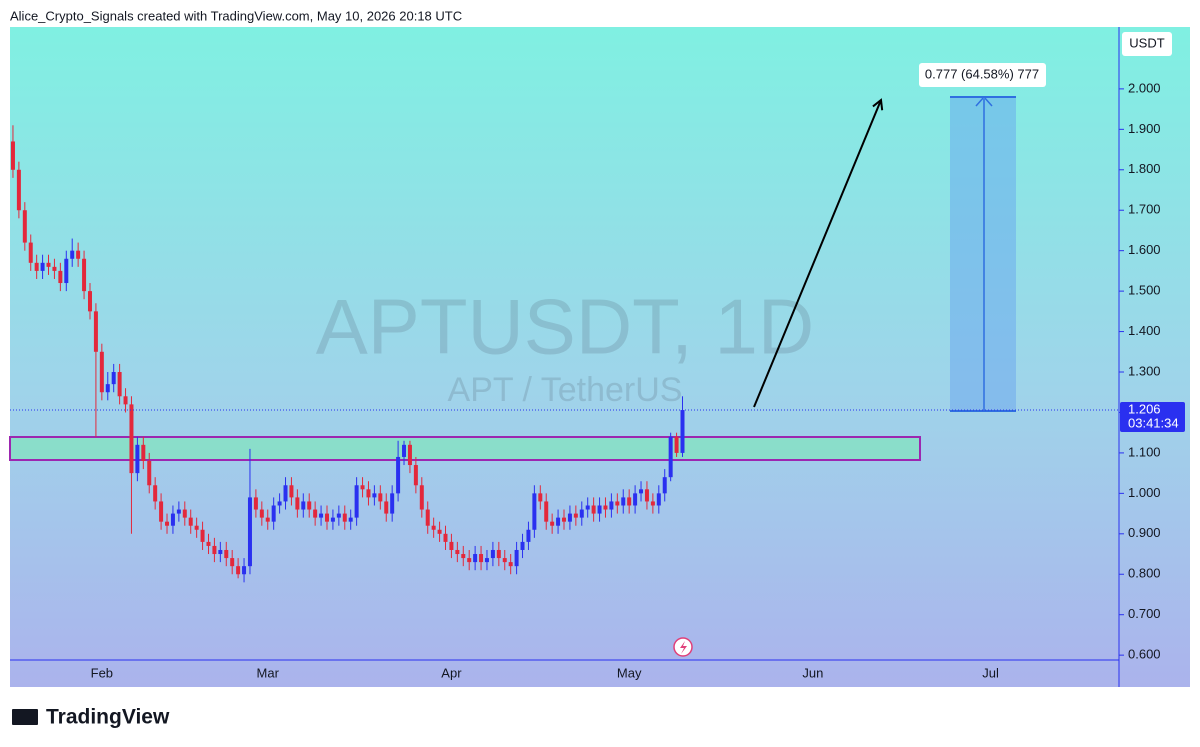 This screenshot has height=747, width=1200. What do you see at coordinates (1144, 573) in the screenshot?
I see `y-tick-label: 0.800` at bounding box center [1144, 573].